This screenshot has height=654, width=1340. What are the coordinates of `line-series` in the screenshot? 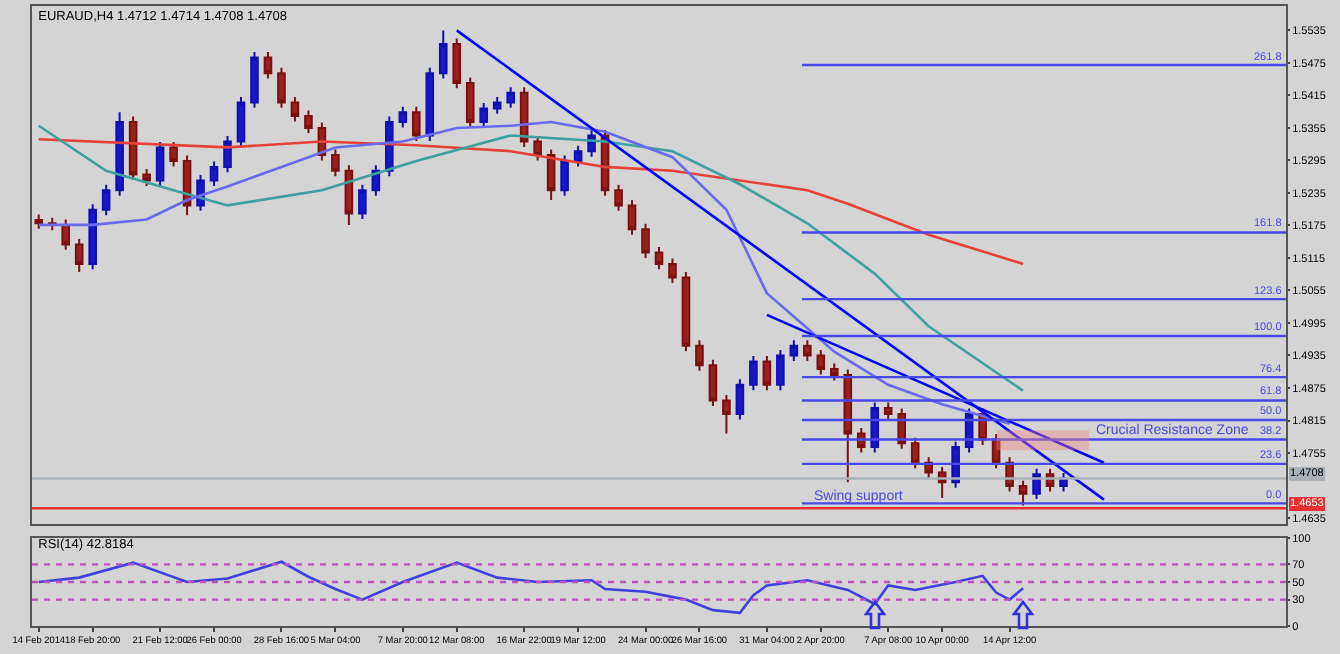 It's located at (531, 202).